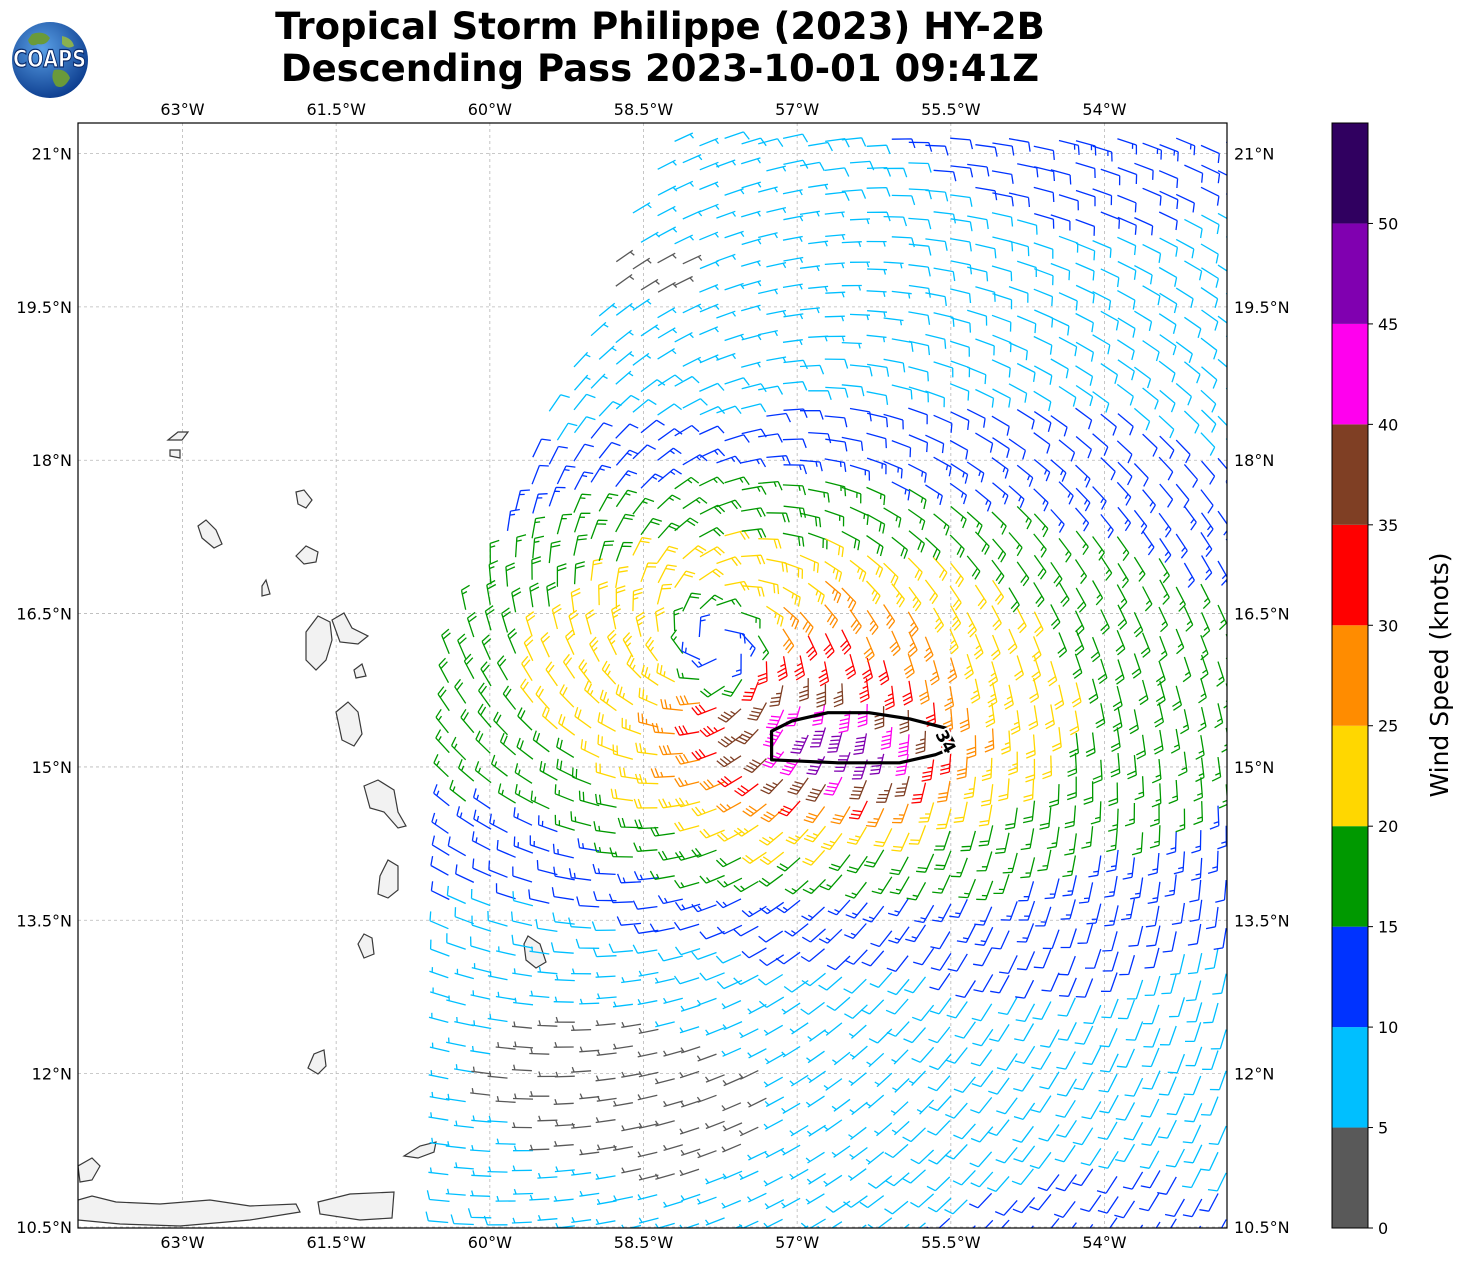 The width and height of the screenshot is (1468, 1264). Describe the element at coordinates (1388, 826) in the screenshot. I see `colorbar-tick-label: 20` at that location.